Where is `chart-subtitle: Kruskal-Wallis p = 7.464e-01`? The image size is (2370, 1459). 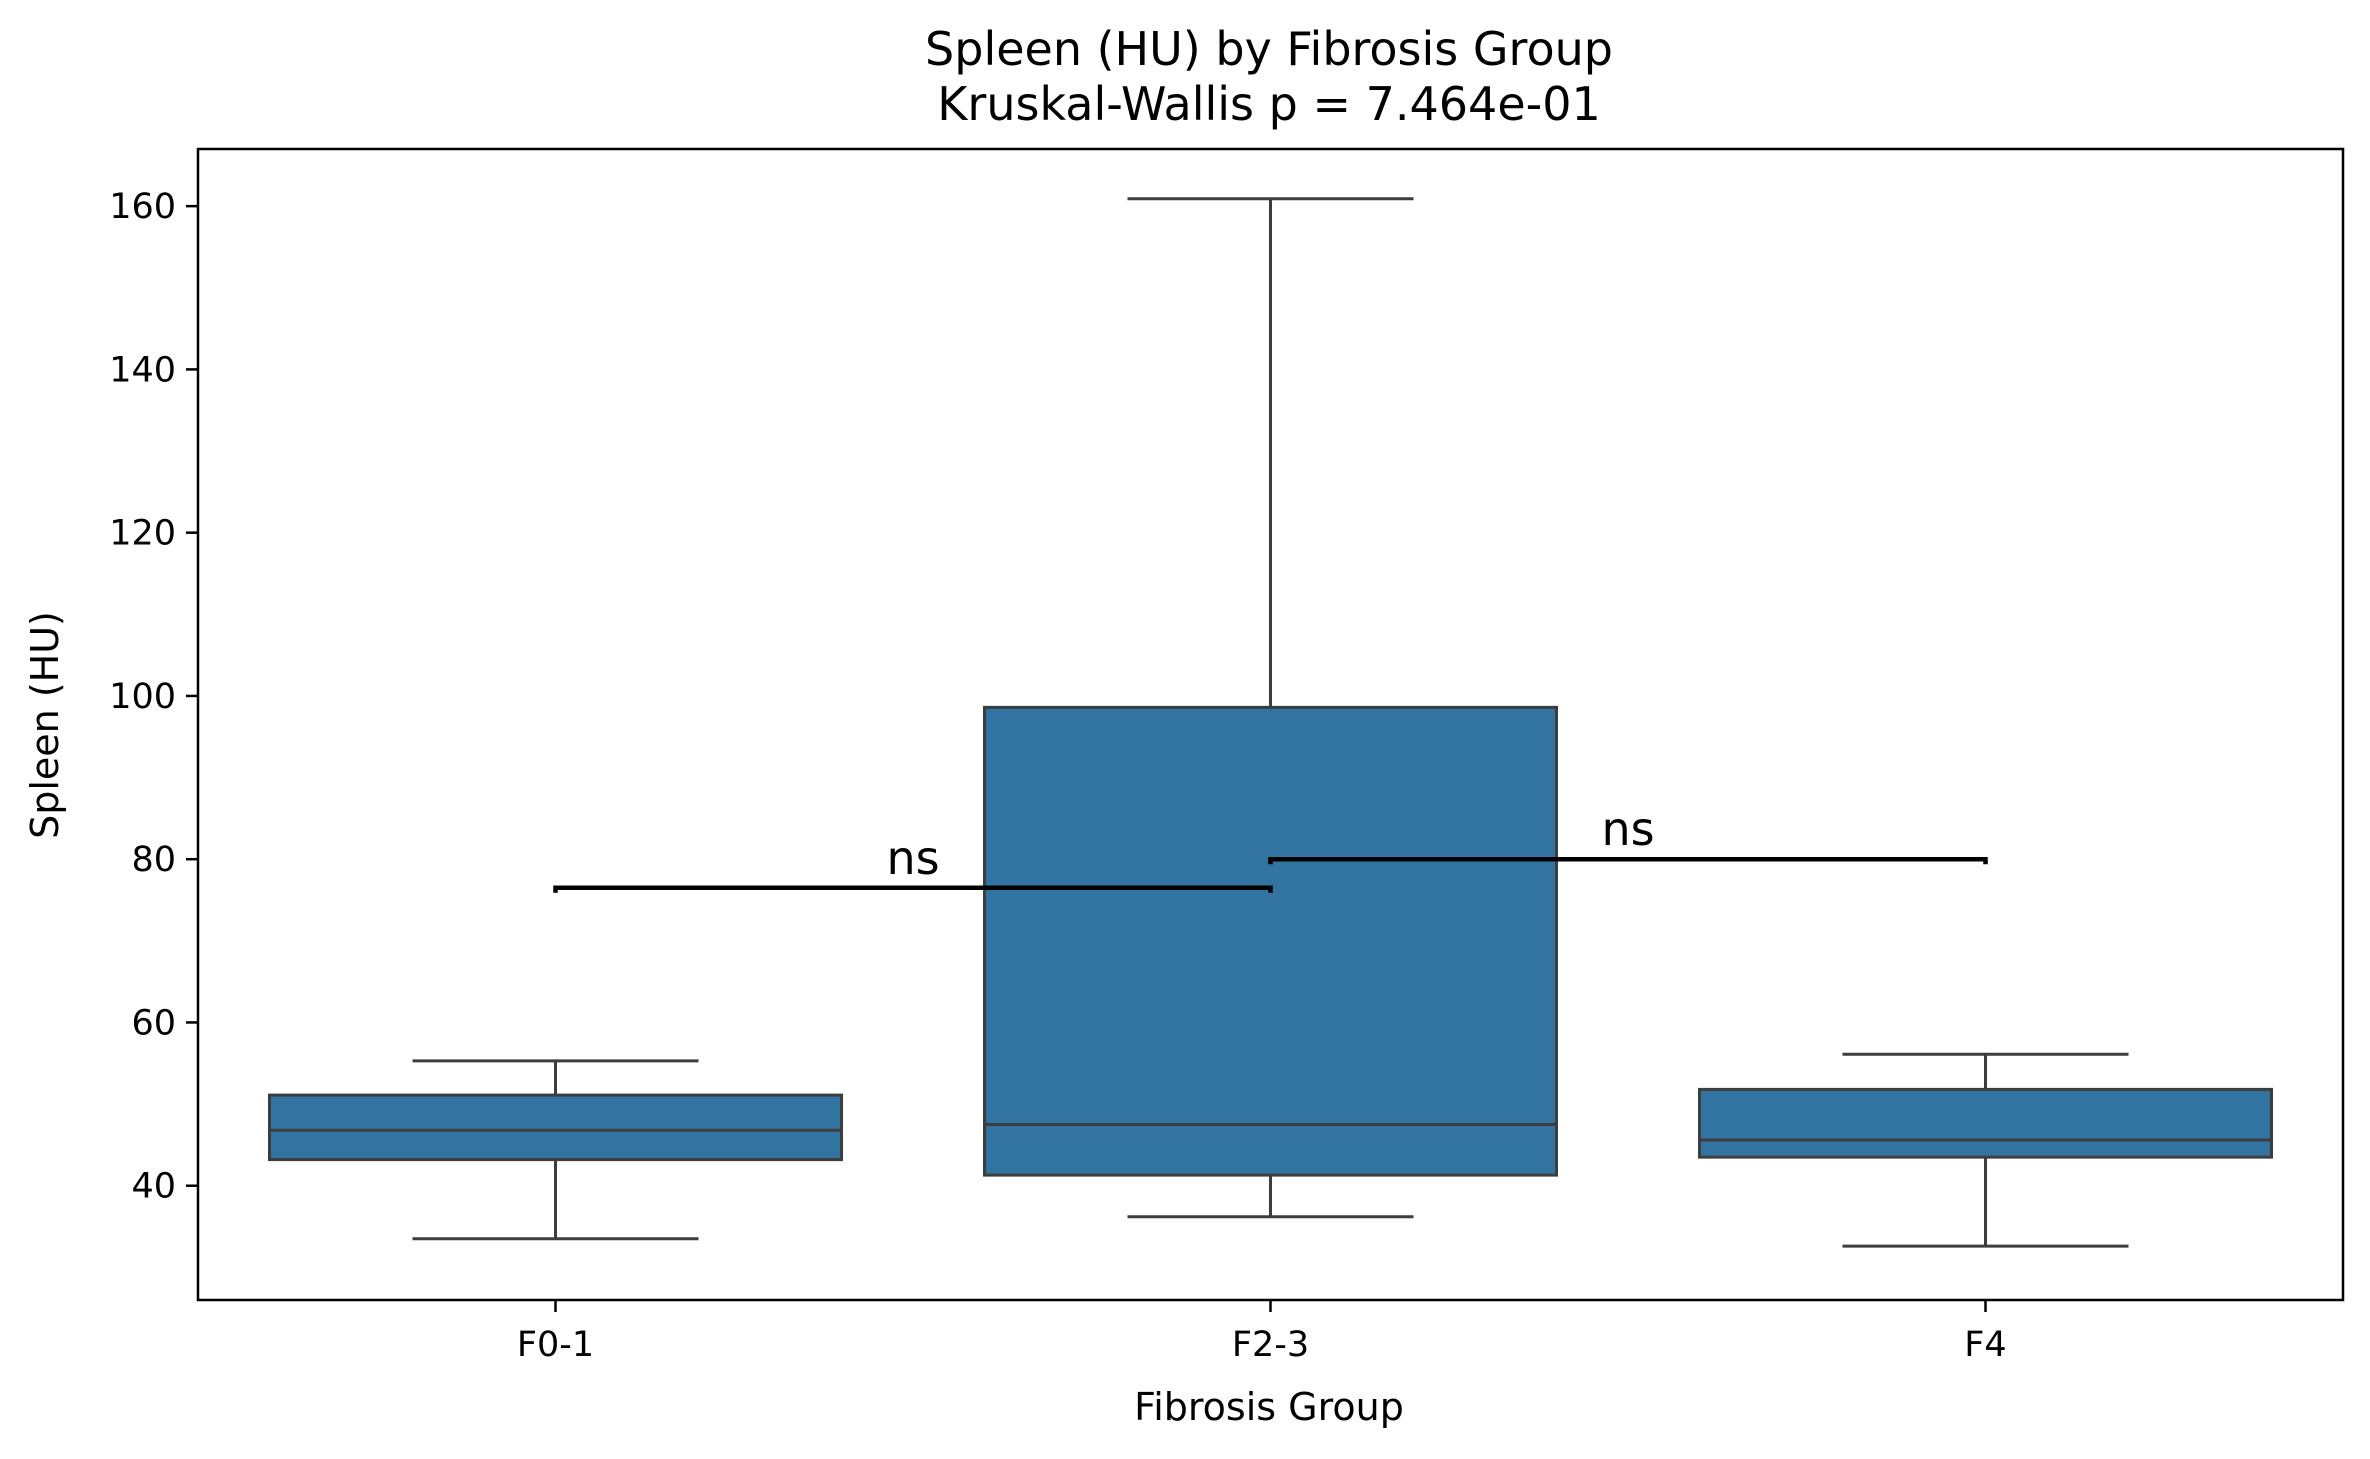
chart-subtitle: Kruskal-Wallis p = 7.464e-01 is located at coordinates (1269, 104).